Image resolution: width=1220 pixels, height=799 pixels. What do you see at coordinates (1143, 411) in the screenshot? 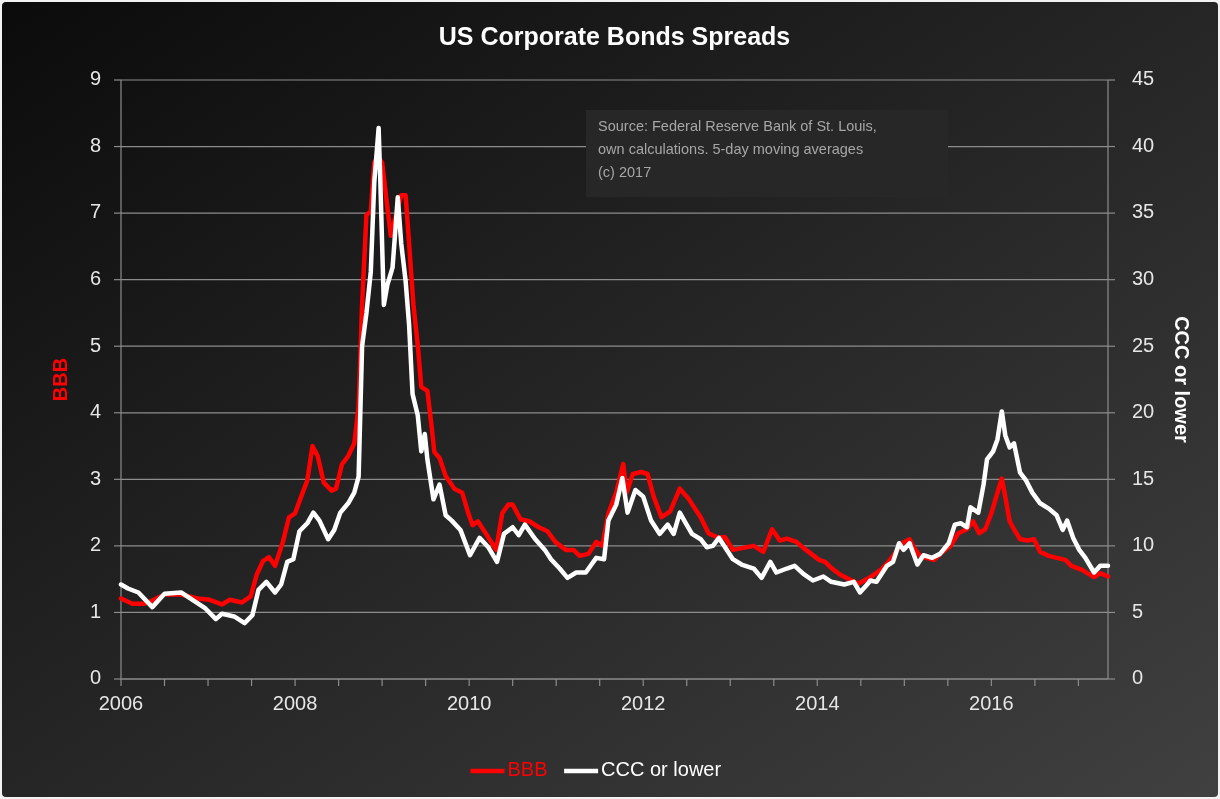
I see `y2-tick-label: 20` at bounding box center [1143, 411].